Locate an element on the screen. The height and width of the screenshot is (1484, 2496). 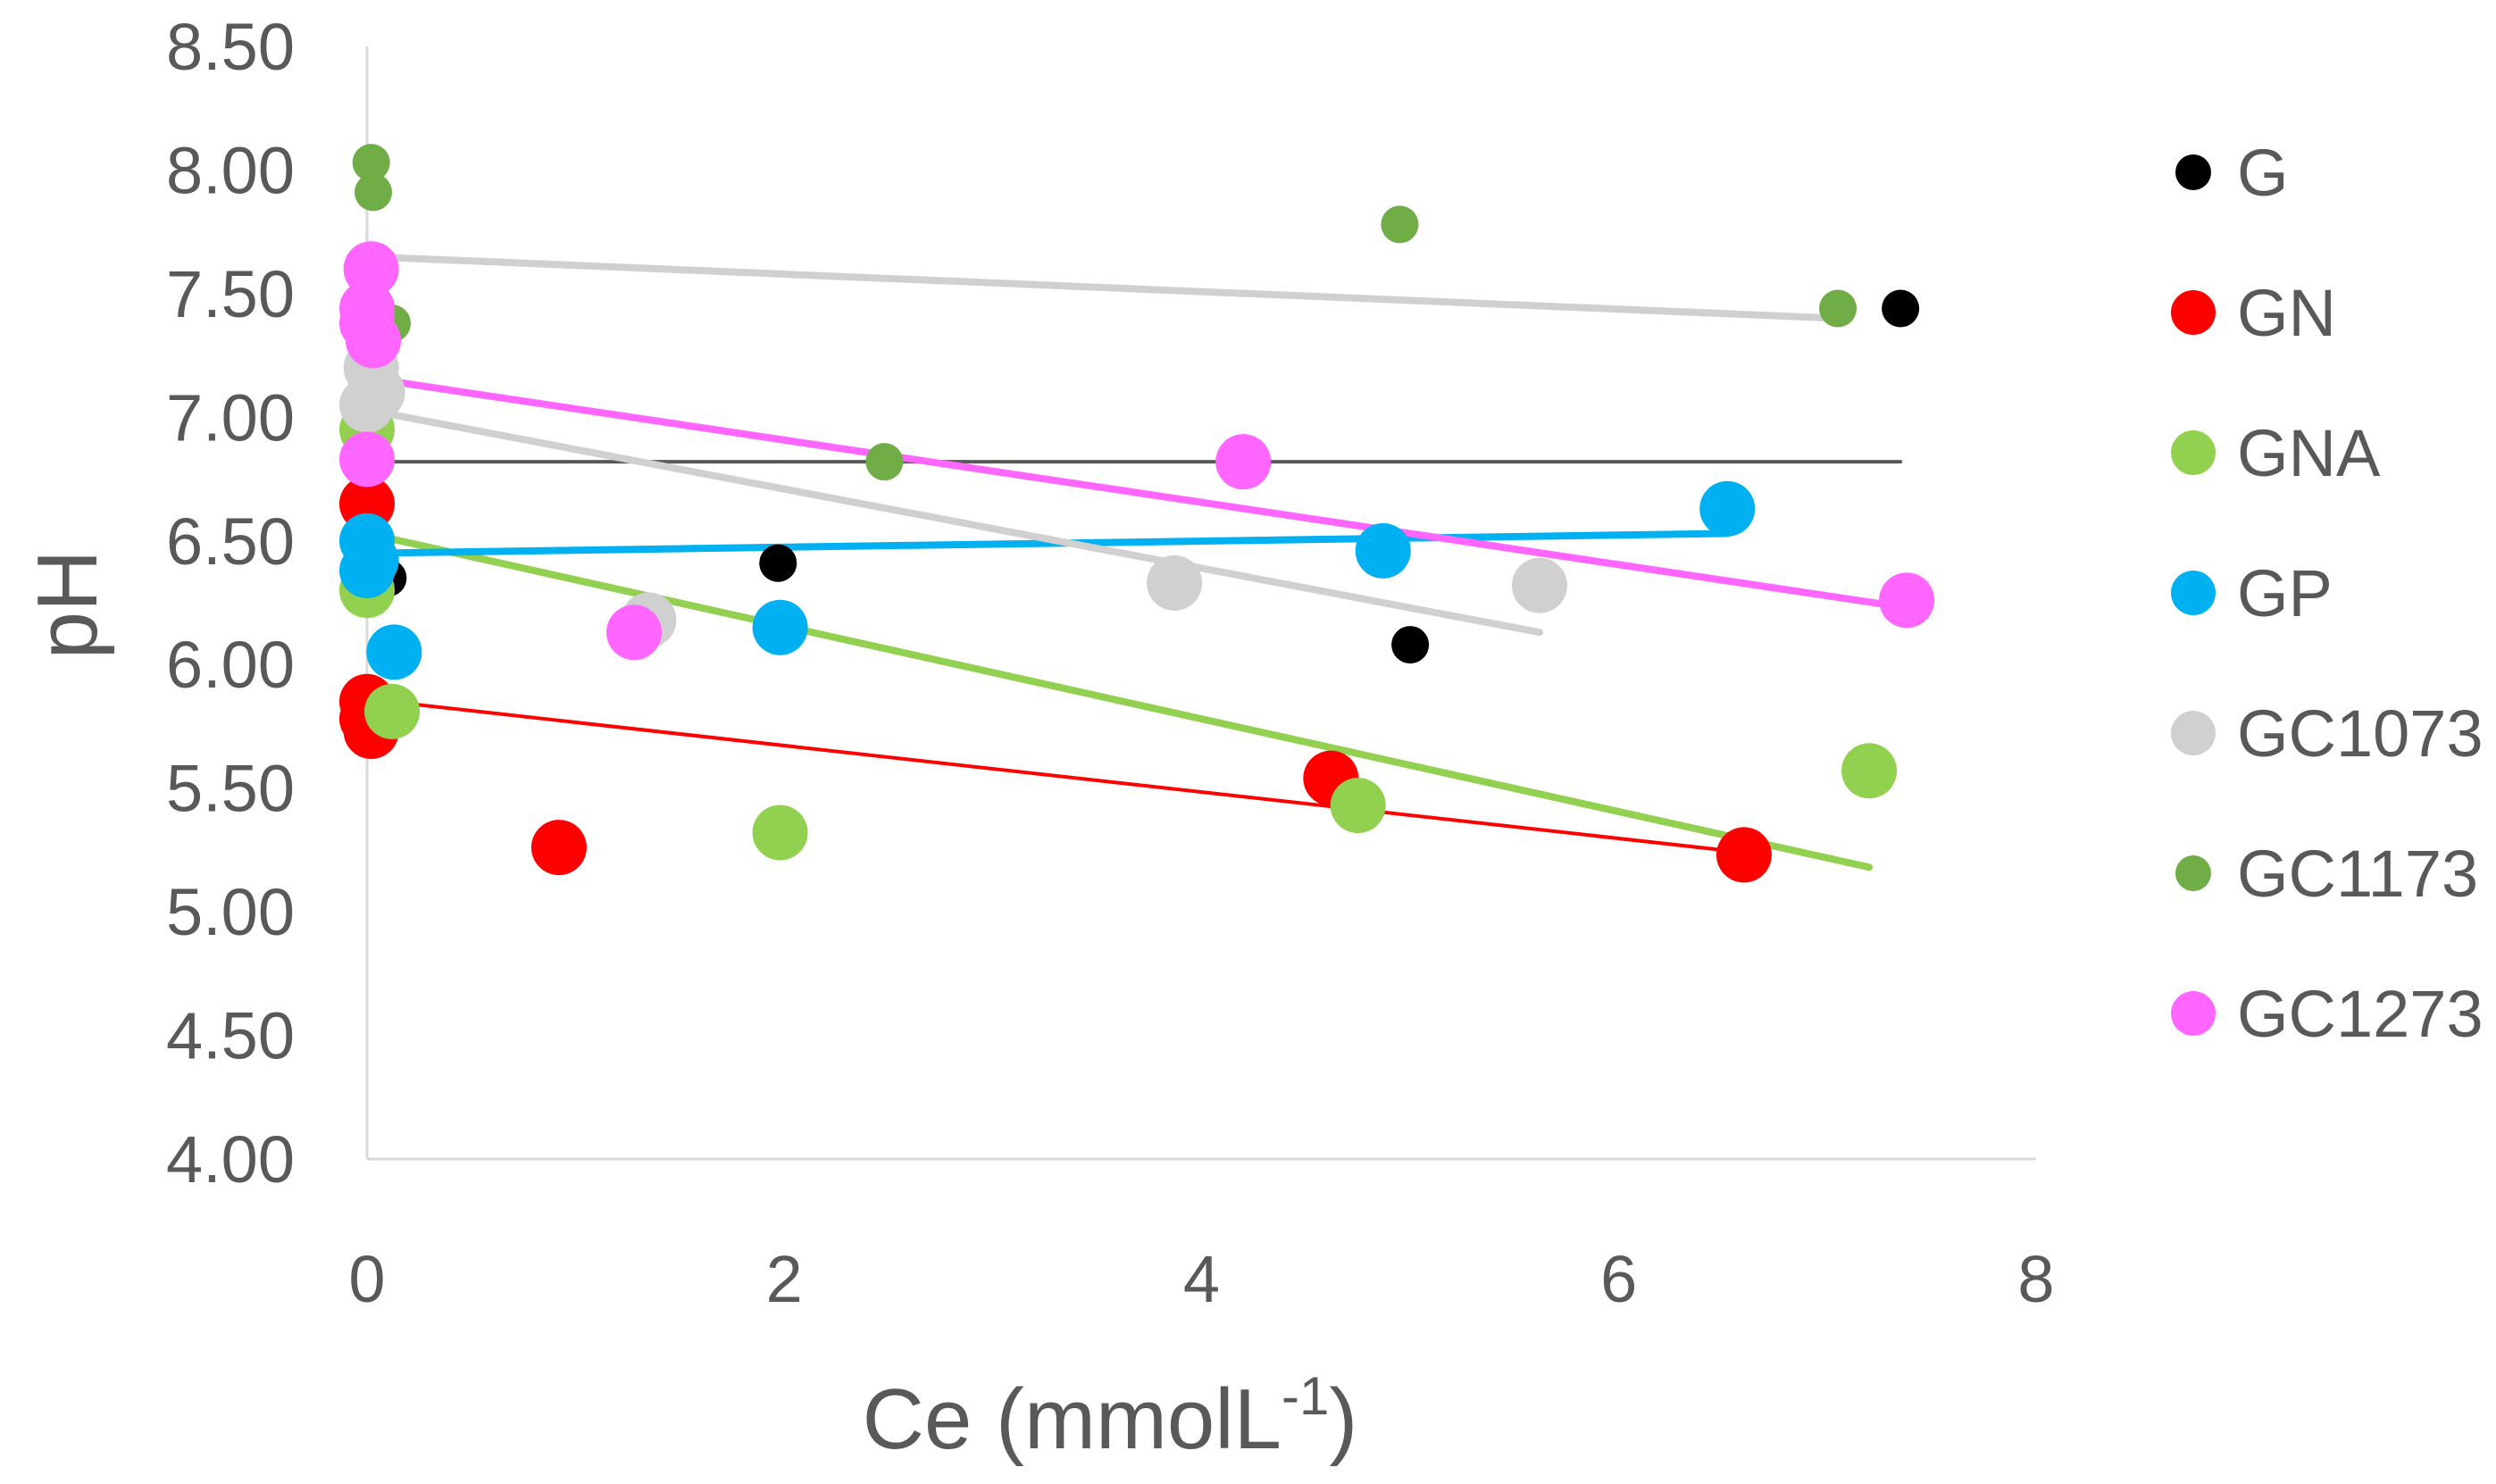
y-tick-label: 4.50 is located at coordinates (230, 1036).